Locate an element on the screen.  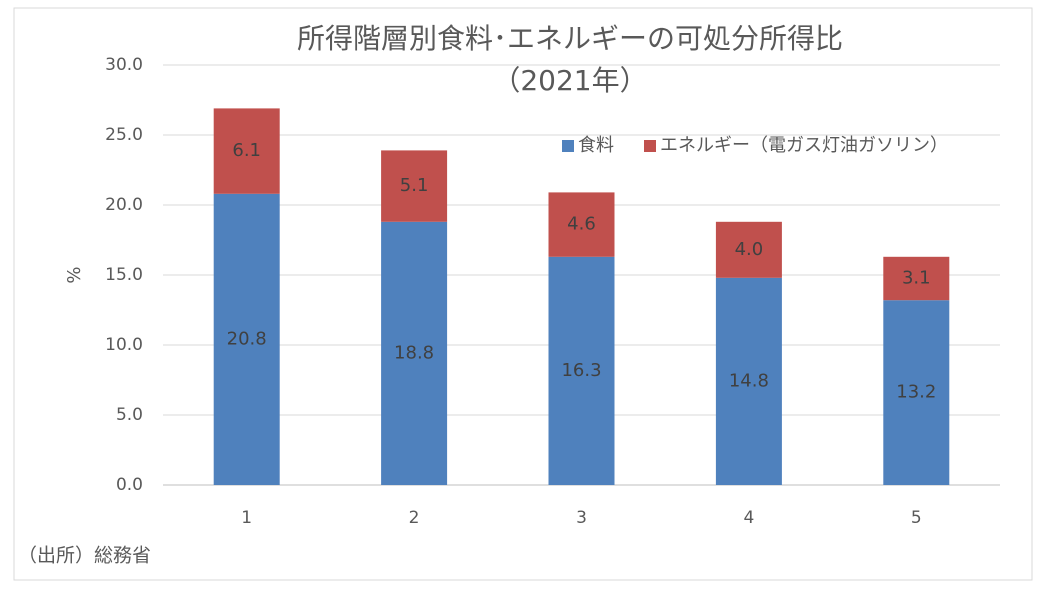
x-tick-label: 1 is located at coordinates (246, 518).